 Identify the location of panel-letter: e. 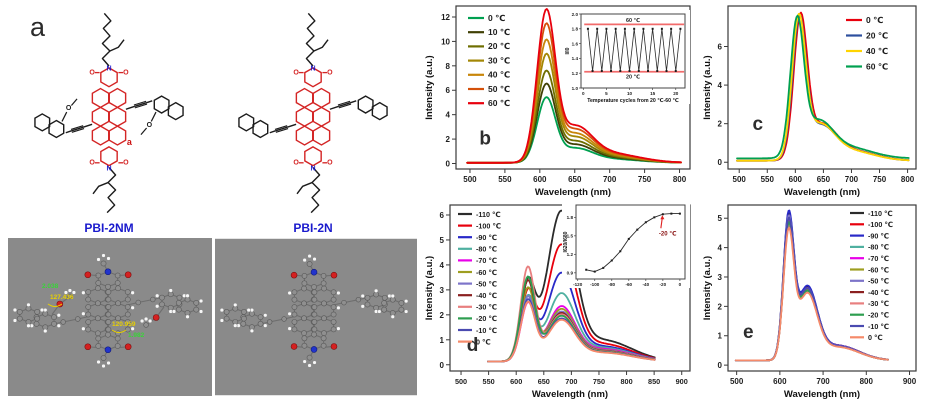
(748, 332).